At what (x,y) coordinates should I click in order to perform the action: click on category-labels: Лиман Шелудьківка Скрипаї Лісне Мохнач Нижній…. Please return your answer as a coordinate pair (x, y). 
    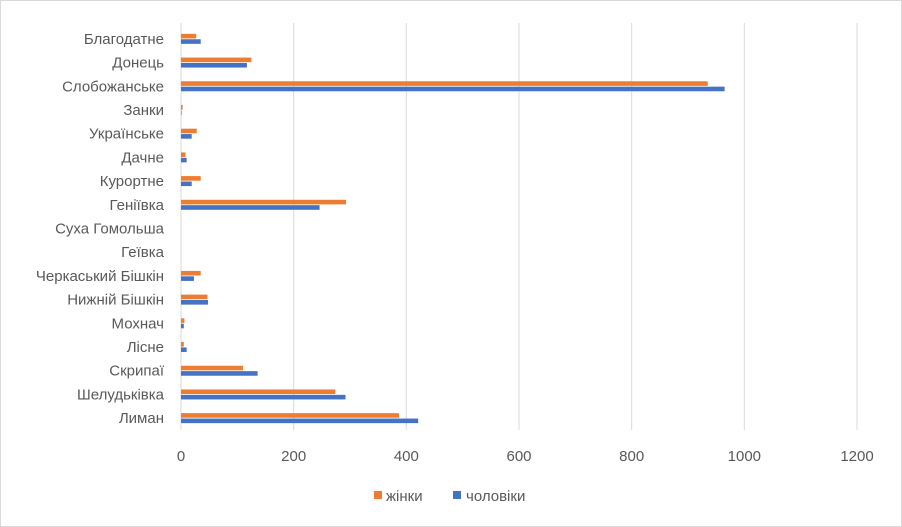
    Looking at the image, I should click on (100, 229).